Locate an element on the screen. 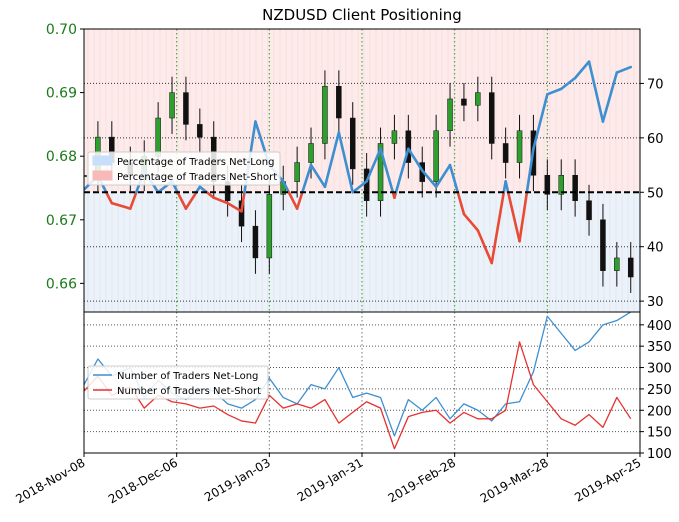 This screenshot has height=522, width=679. right-axis-label: 30 is located at coordinates (655, 302).